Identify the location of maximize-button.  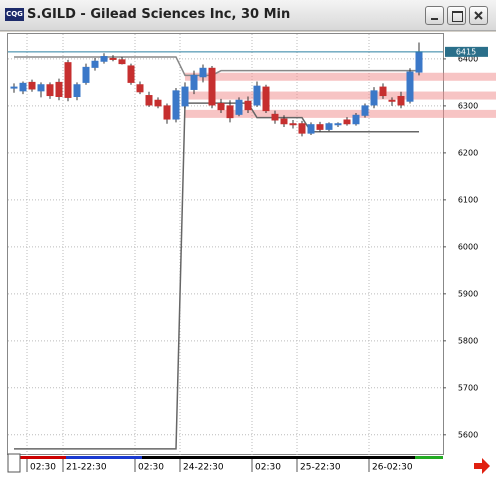
(456, 15).